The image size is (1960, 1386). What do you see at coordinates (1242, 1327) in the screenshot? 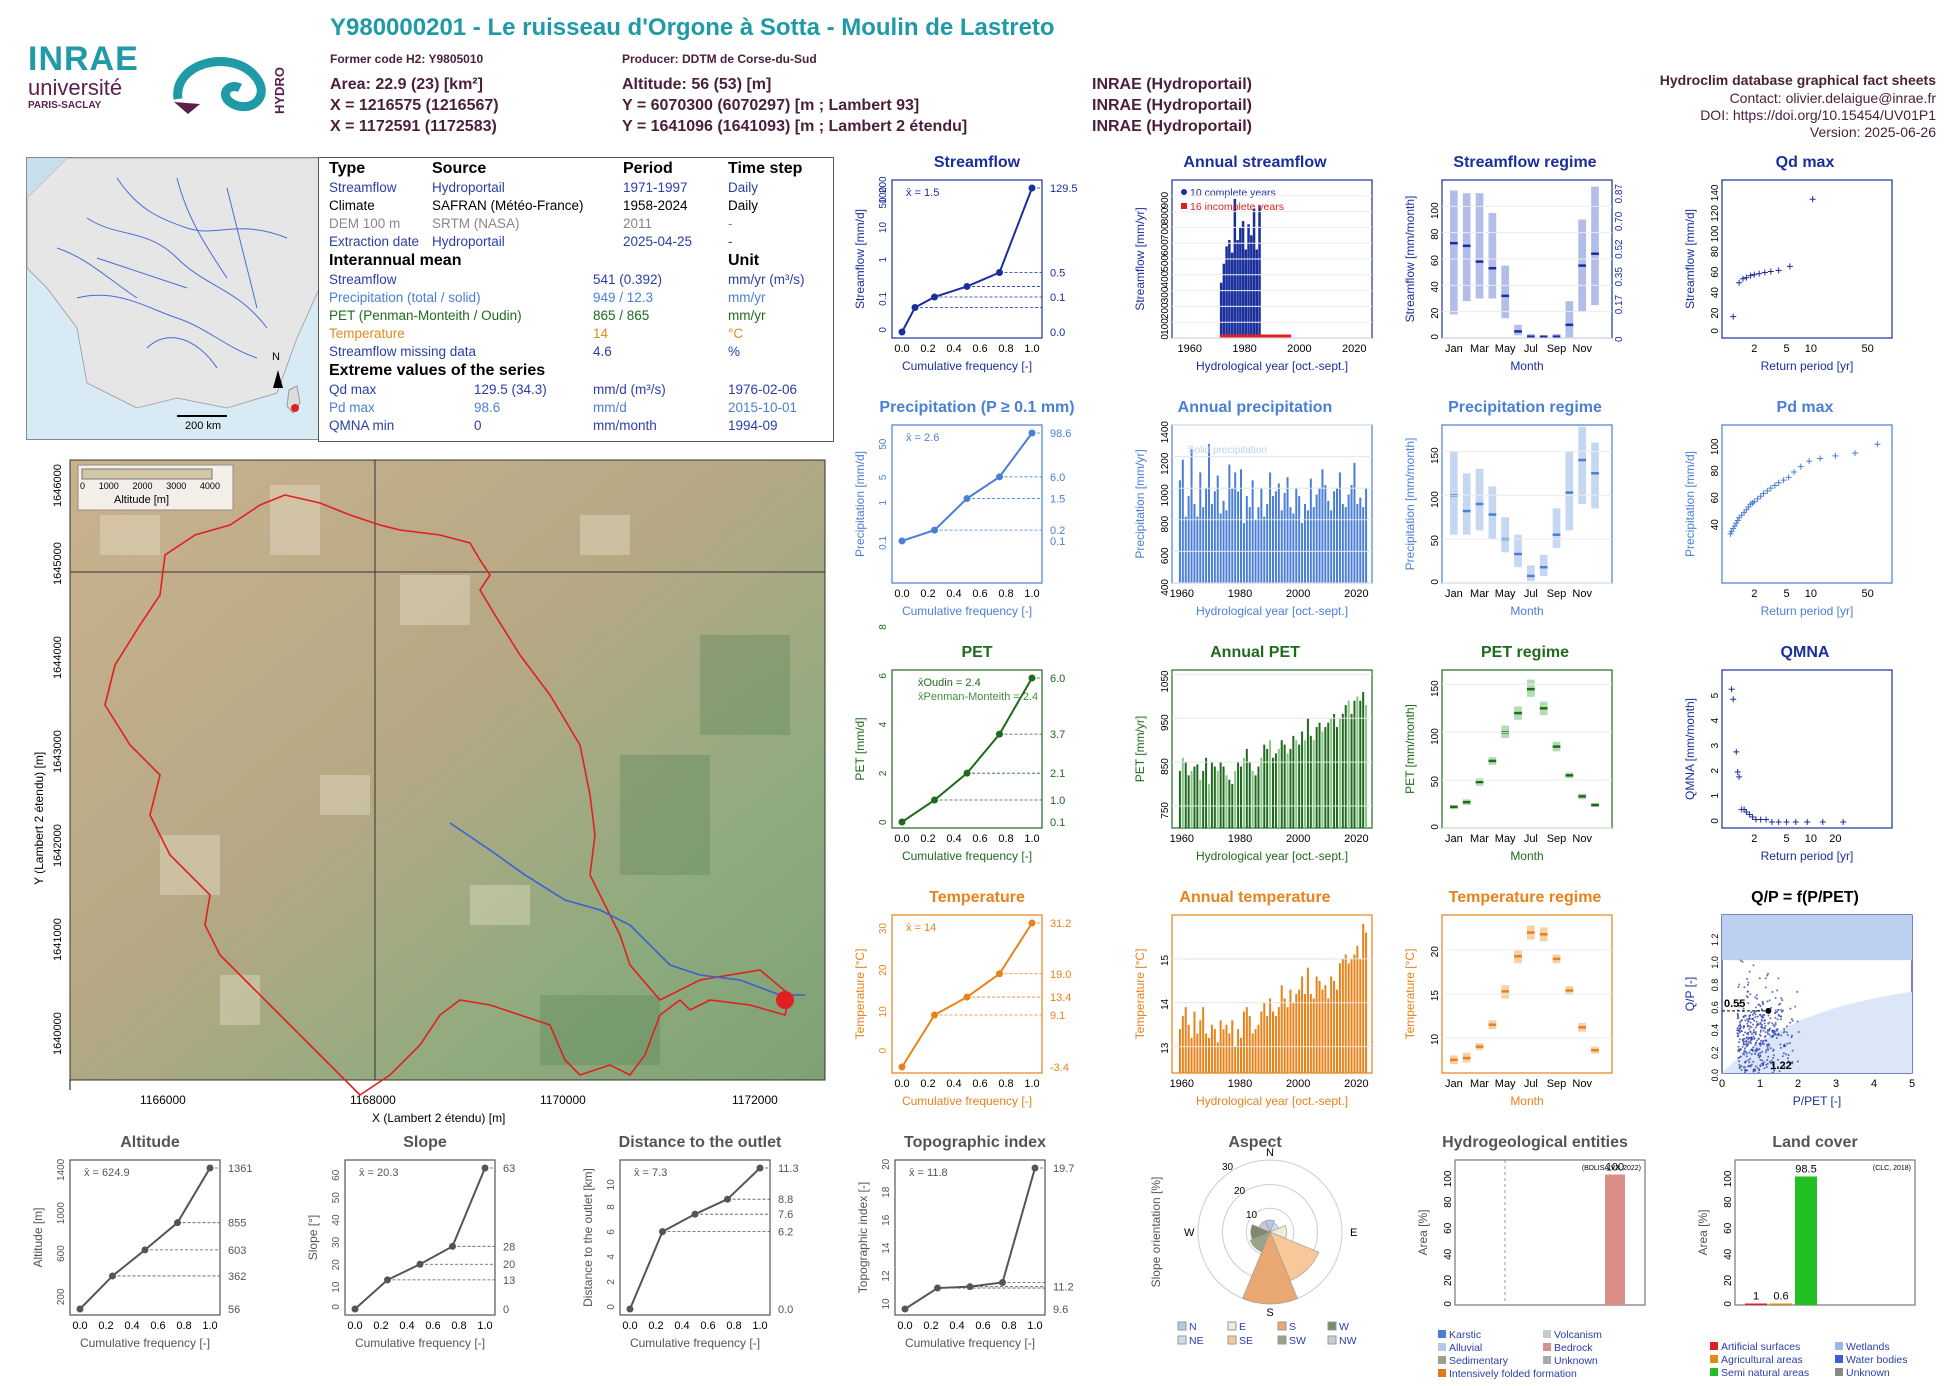
I see `legend-label: E` at bounding box center [1242, 1327].